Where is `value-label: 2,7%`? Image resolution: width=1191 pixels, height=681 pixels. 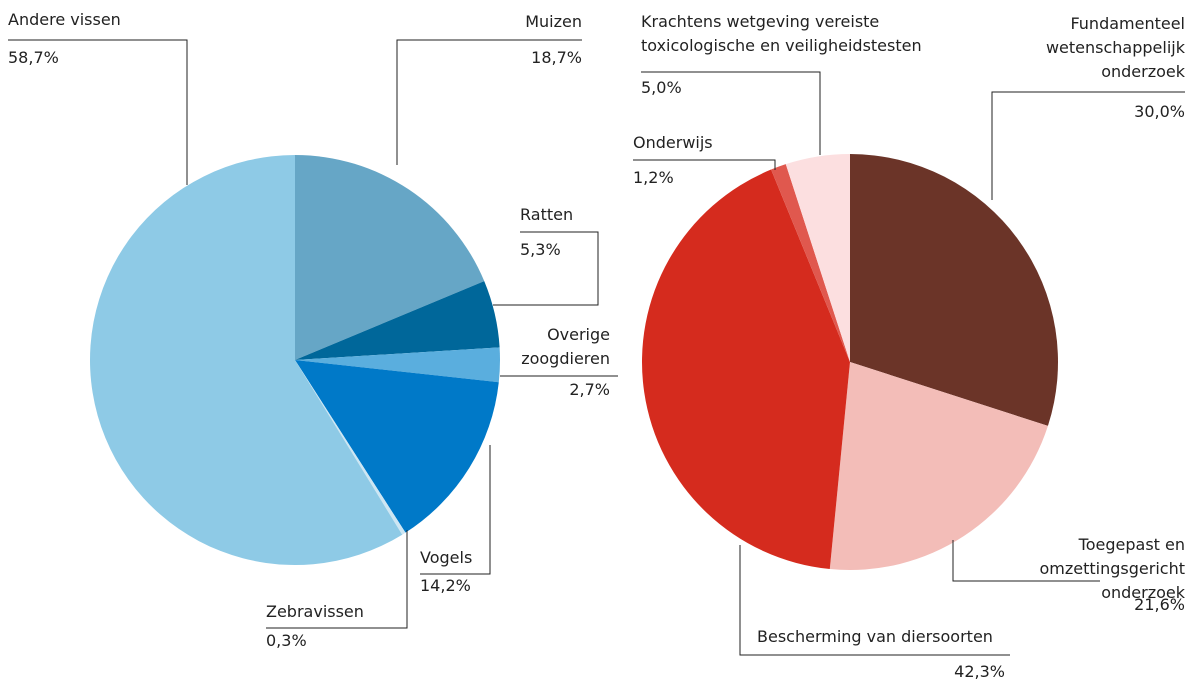
value-label: 2,7% is located at coordinates (589, 389).